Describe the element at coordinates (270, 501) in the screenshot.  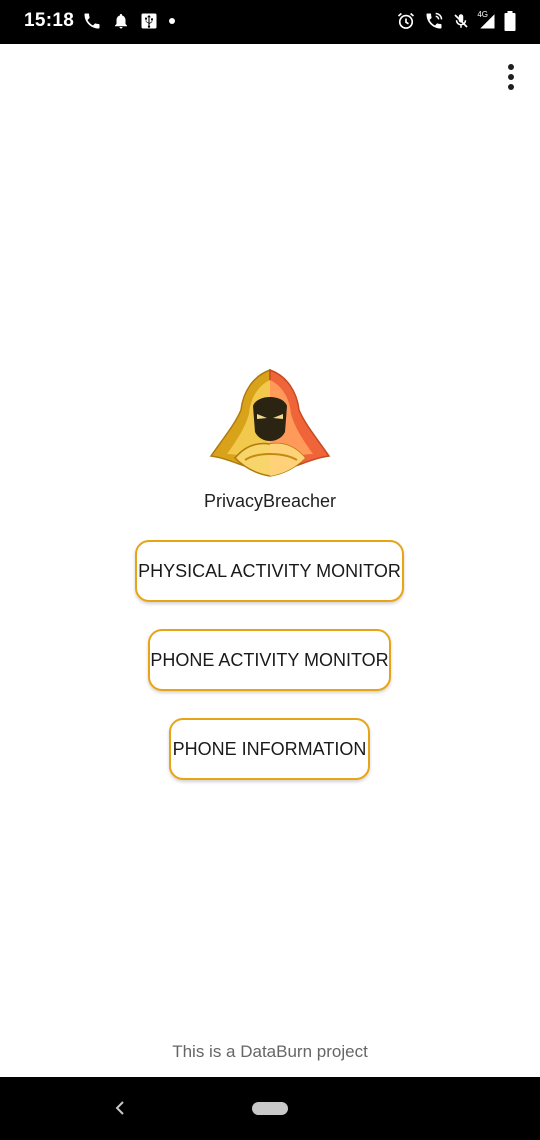
I see `app-name: PrivacyBreacher` at that location.